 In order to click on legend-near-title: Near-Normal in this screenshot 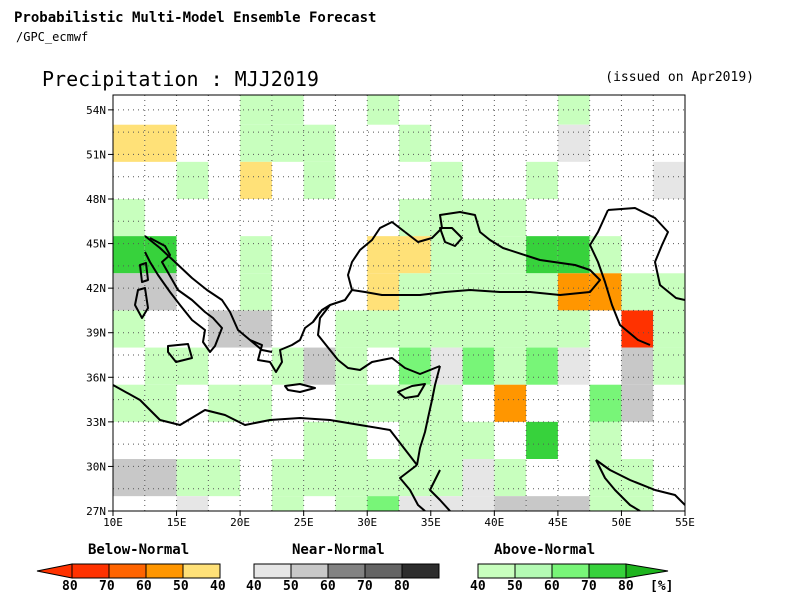, I will do `click(338, 550)`.